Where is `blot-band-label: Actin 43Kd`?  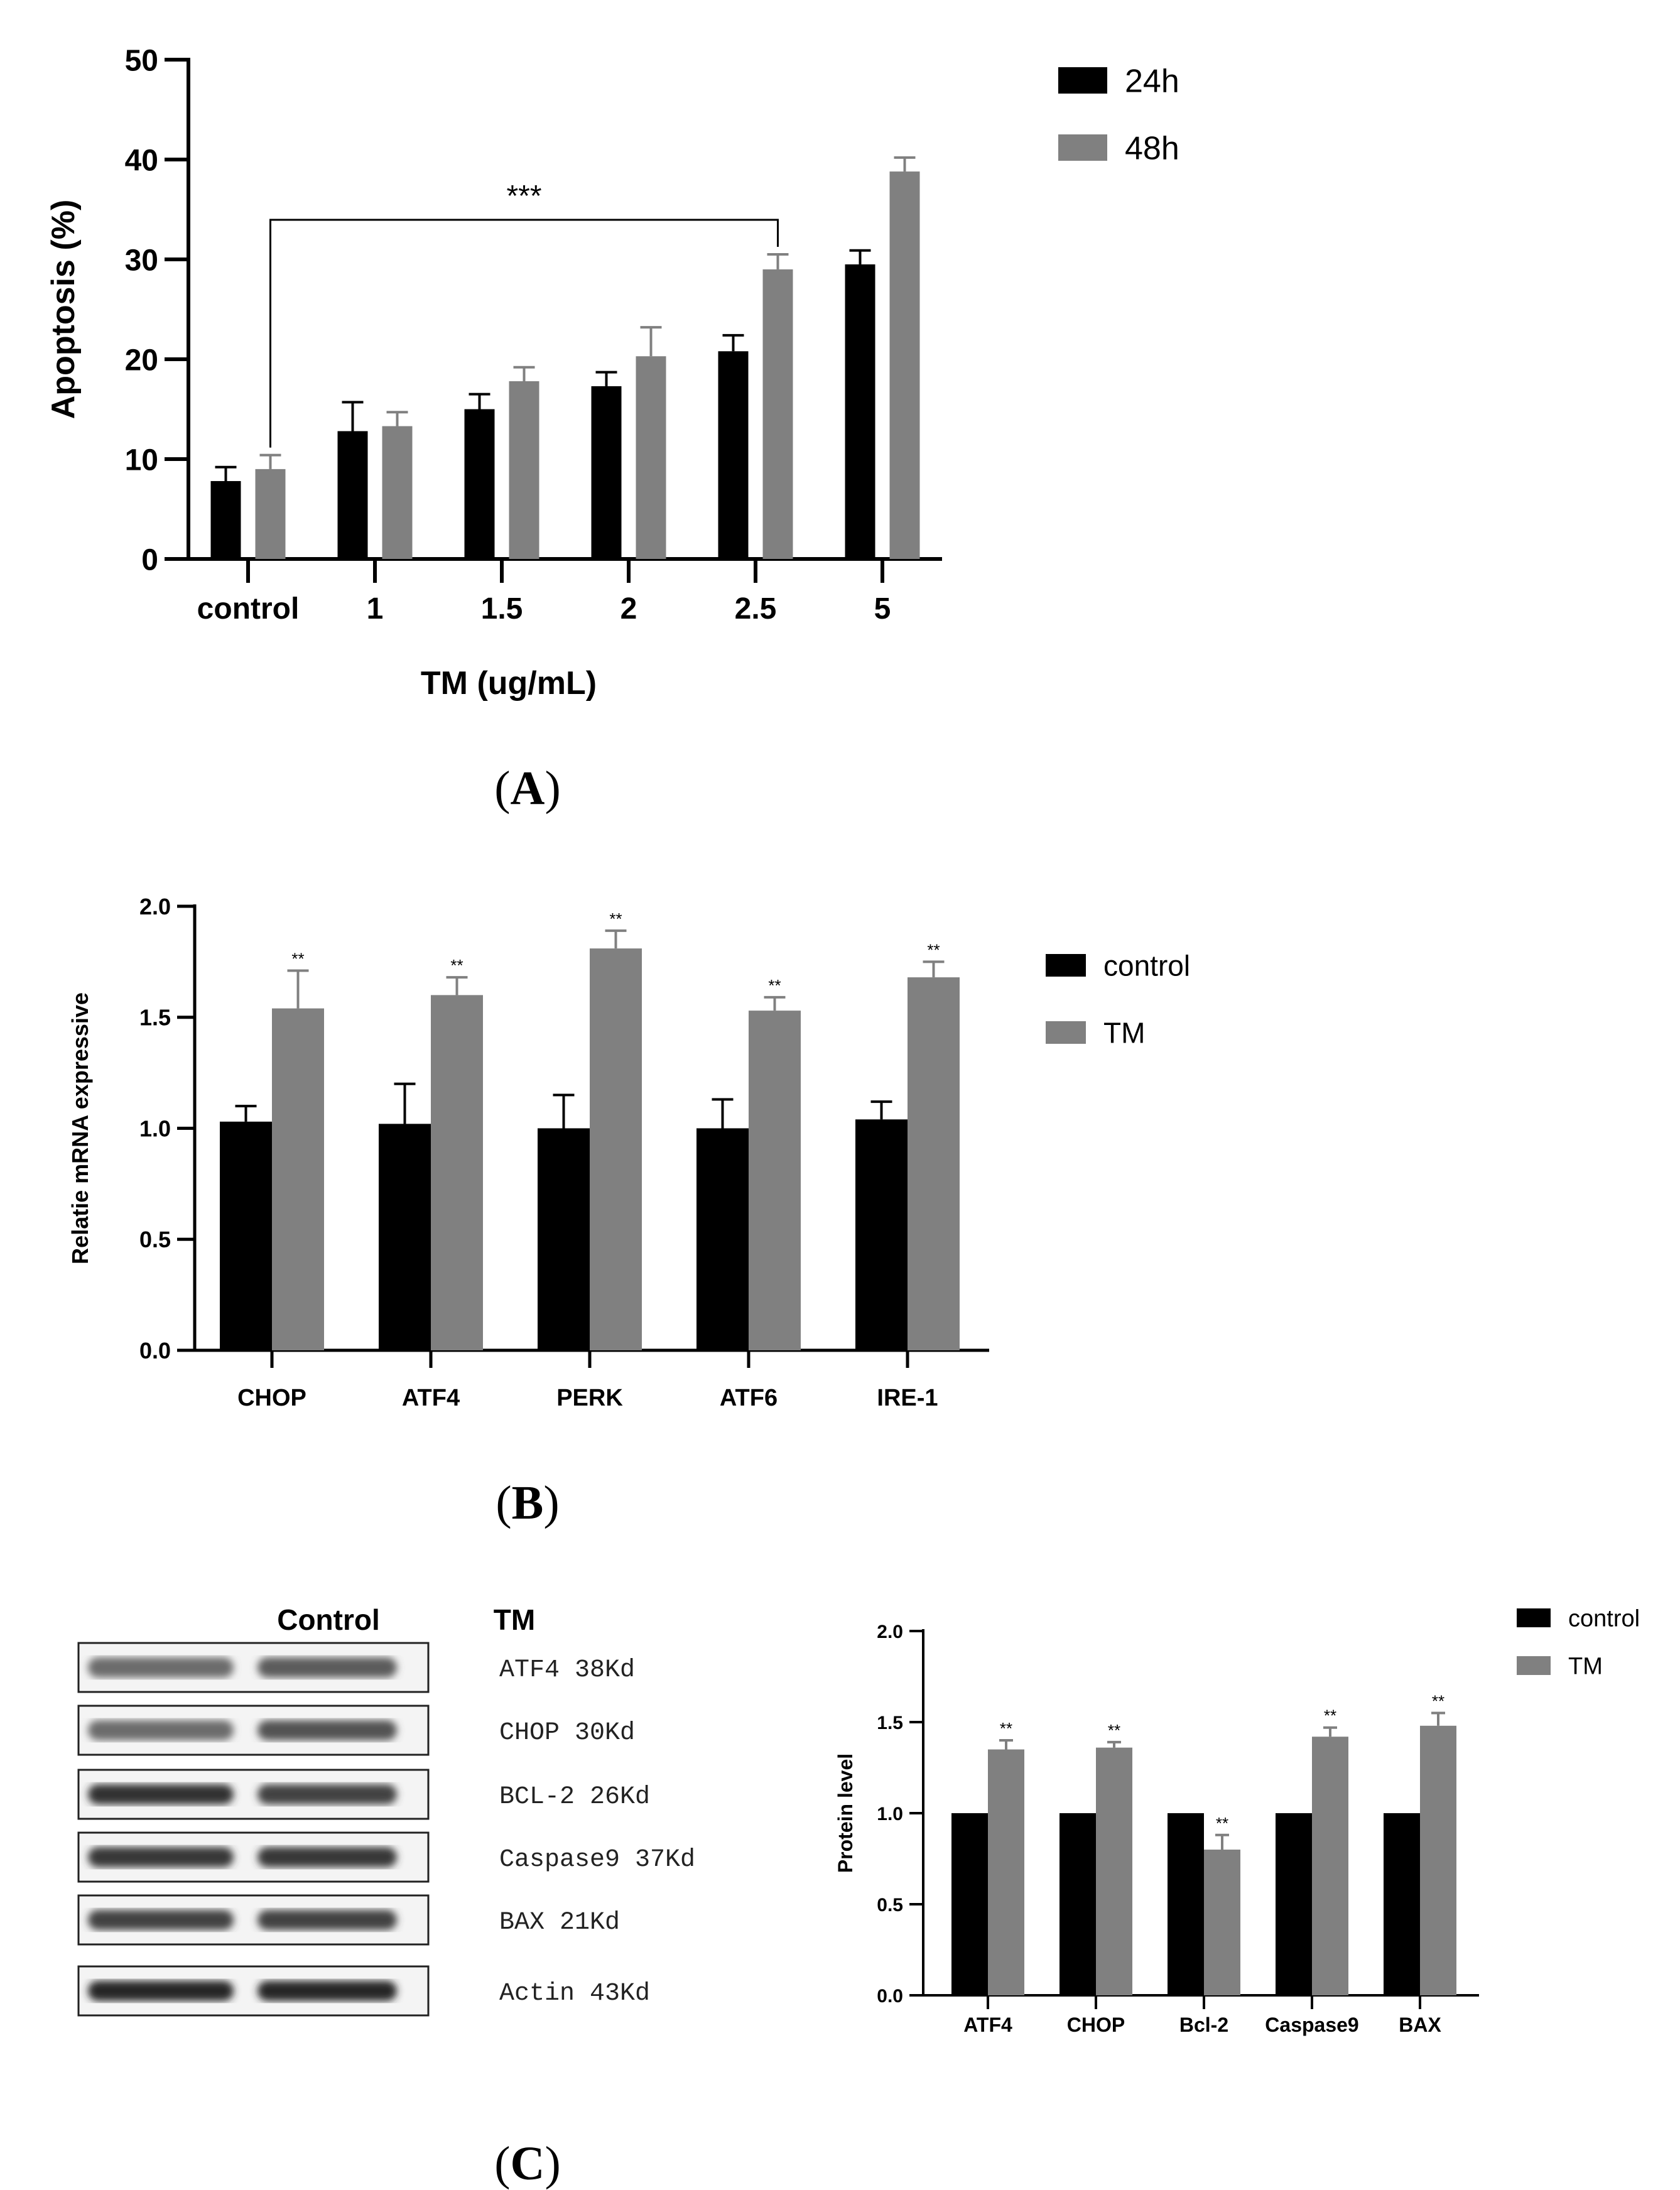 blot-band-label: Actin 43Kd is located at coordinates (574, 1994).